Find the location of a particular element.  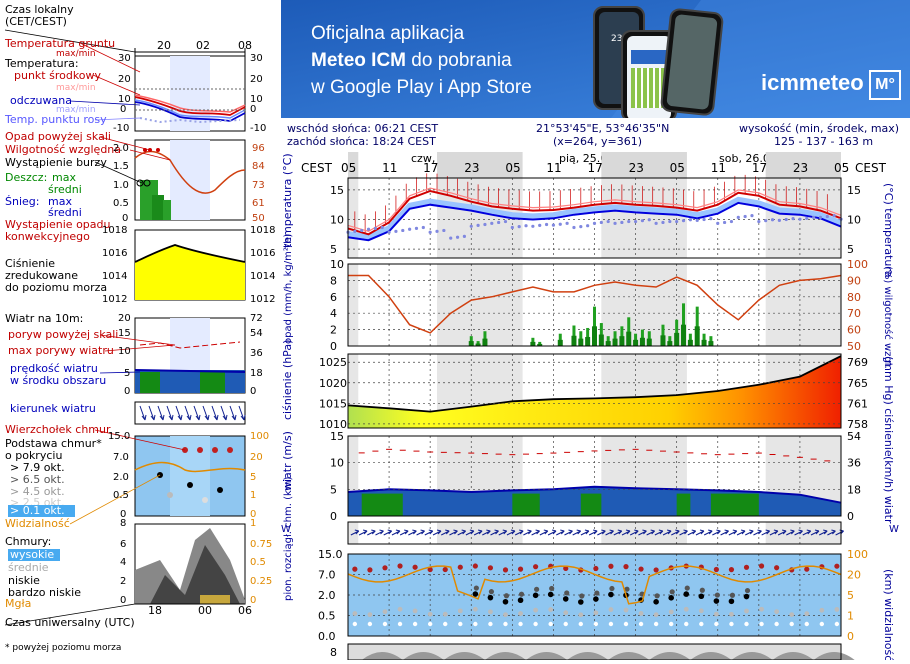

legend-temp-tick-left: 20 is located at coordinates (124, 79).